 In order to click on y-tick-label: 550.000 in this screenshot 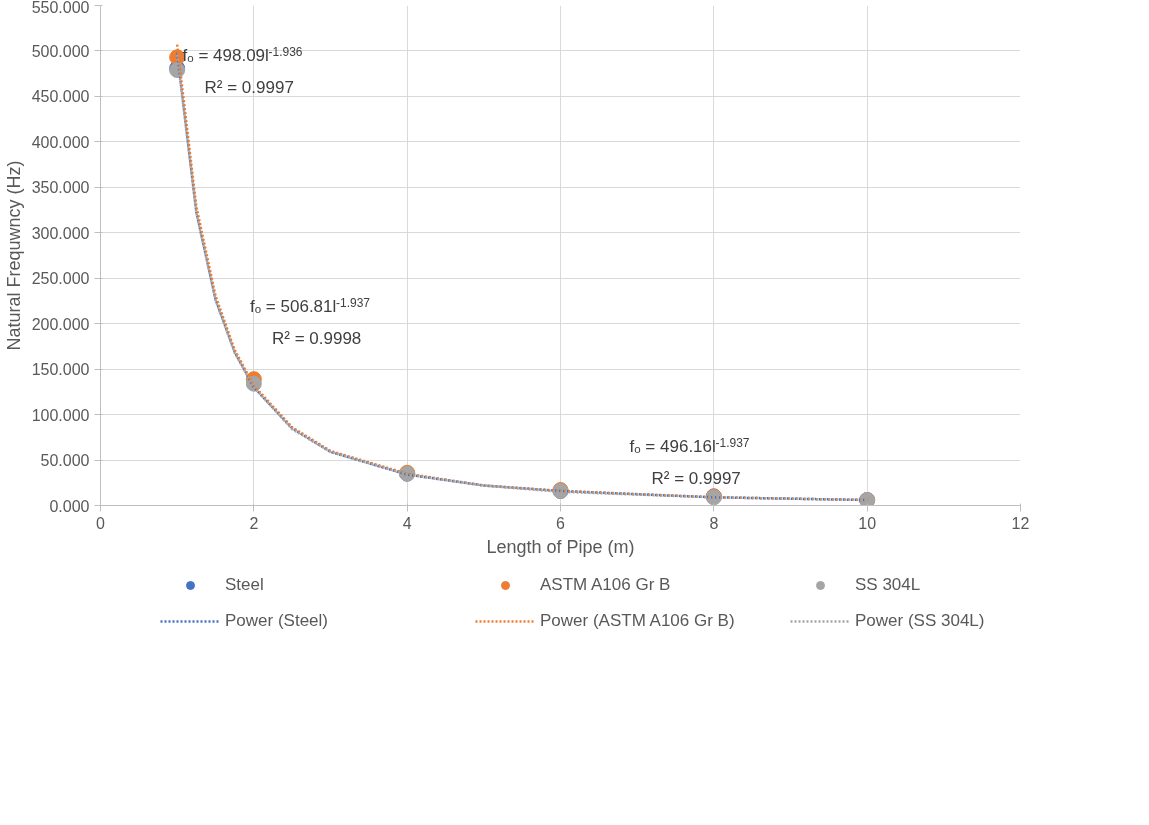, I will do `click(60, 8)`.